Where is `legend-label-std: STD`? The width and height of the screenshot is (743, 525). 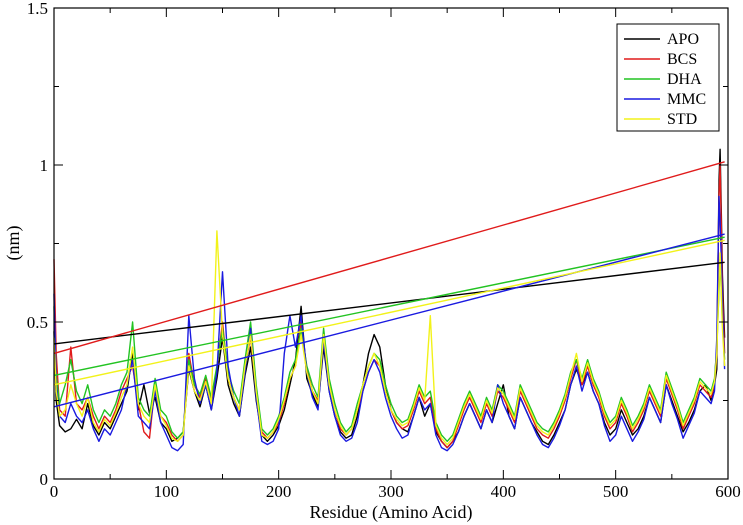 legend-label-std: STD is located at coordinates (682, 119).